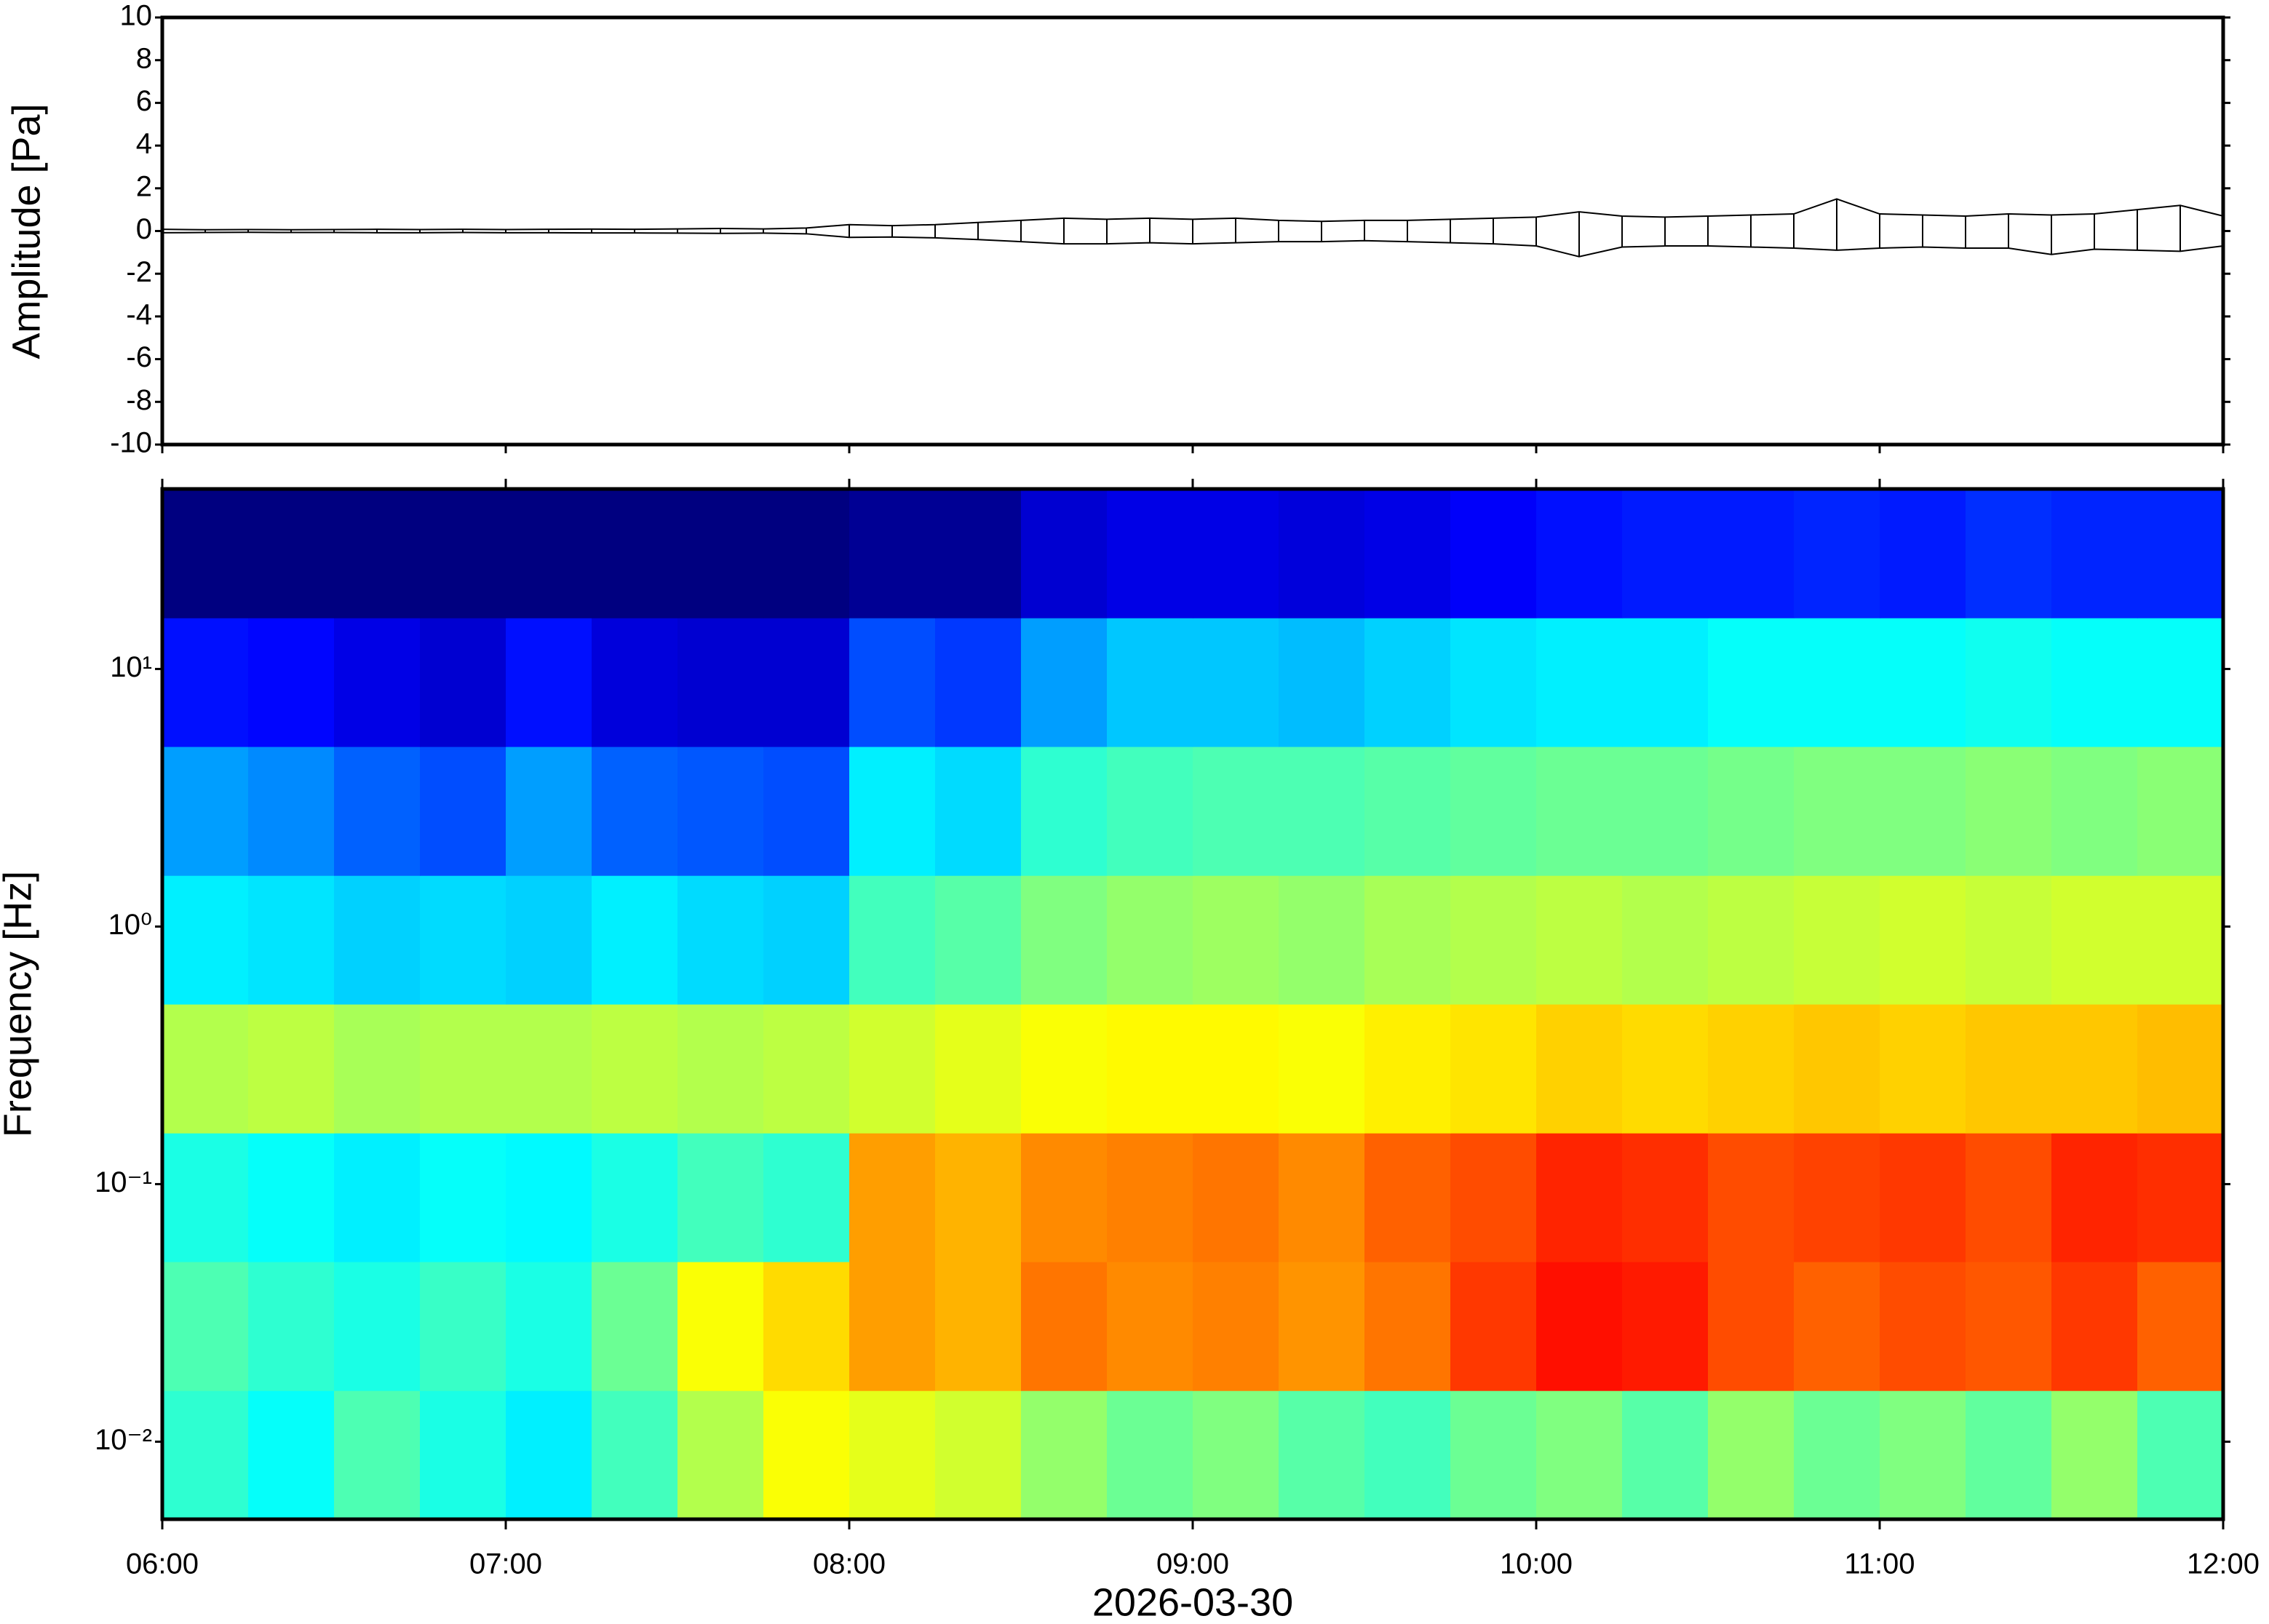  I want to click on y-tick-label: 8, so click(144, 58).